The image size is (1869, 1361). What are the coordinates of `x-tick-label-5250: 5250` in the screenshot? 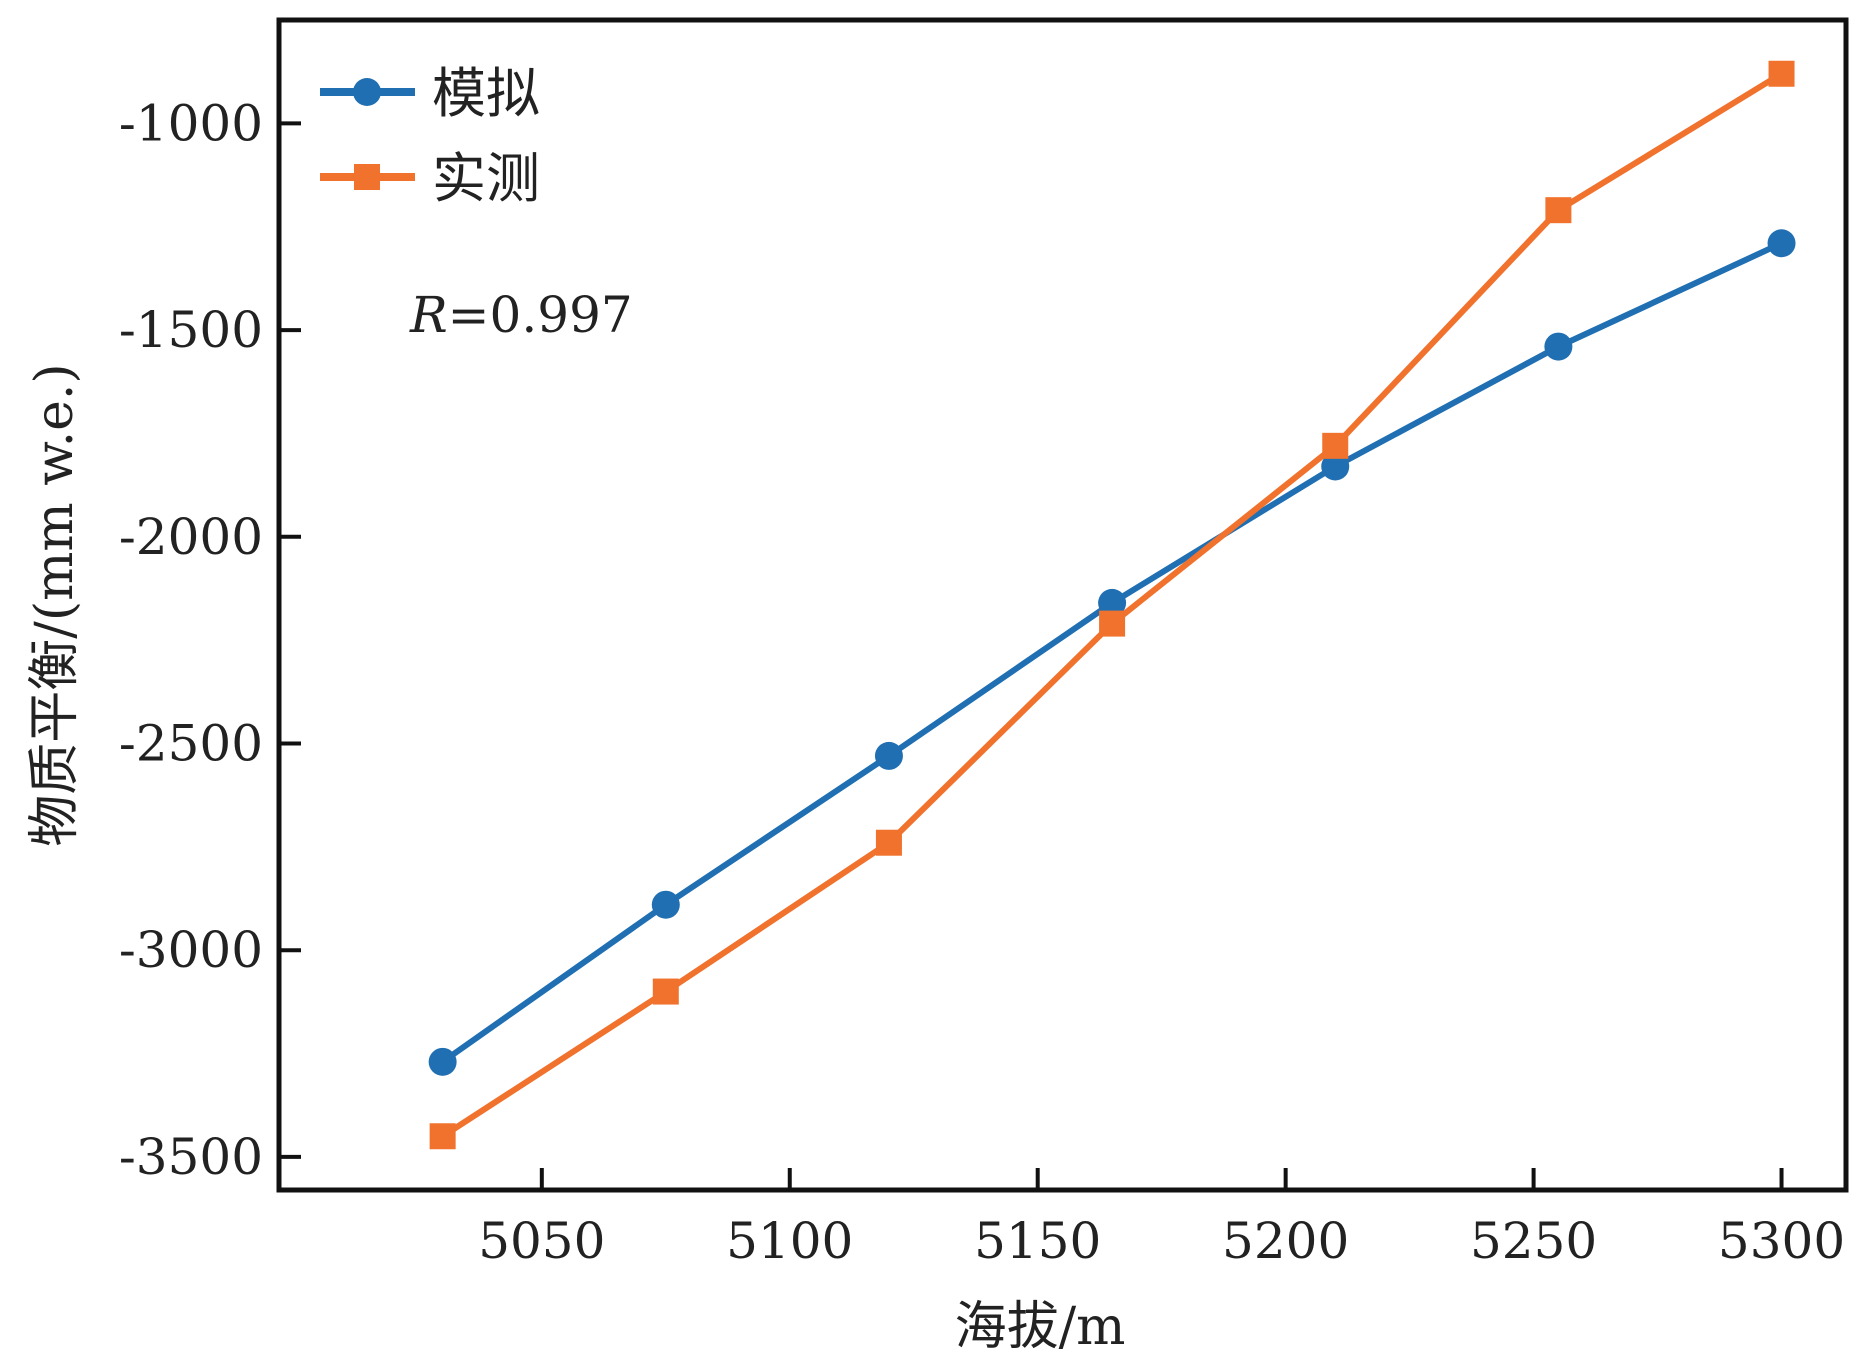 It's located at (1533, 1241).